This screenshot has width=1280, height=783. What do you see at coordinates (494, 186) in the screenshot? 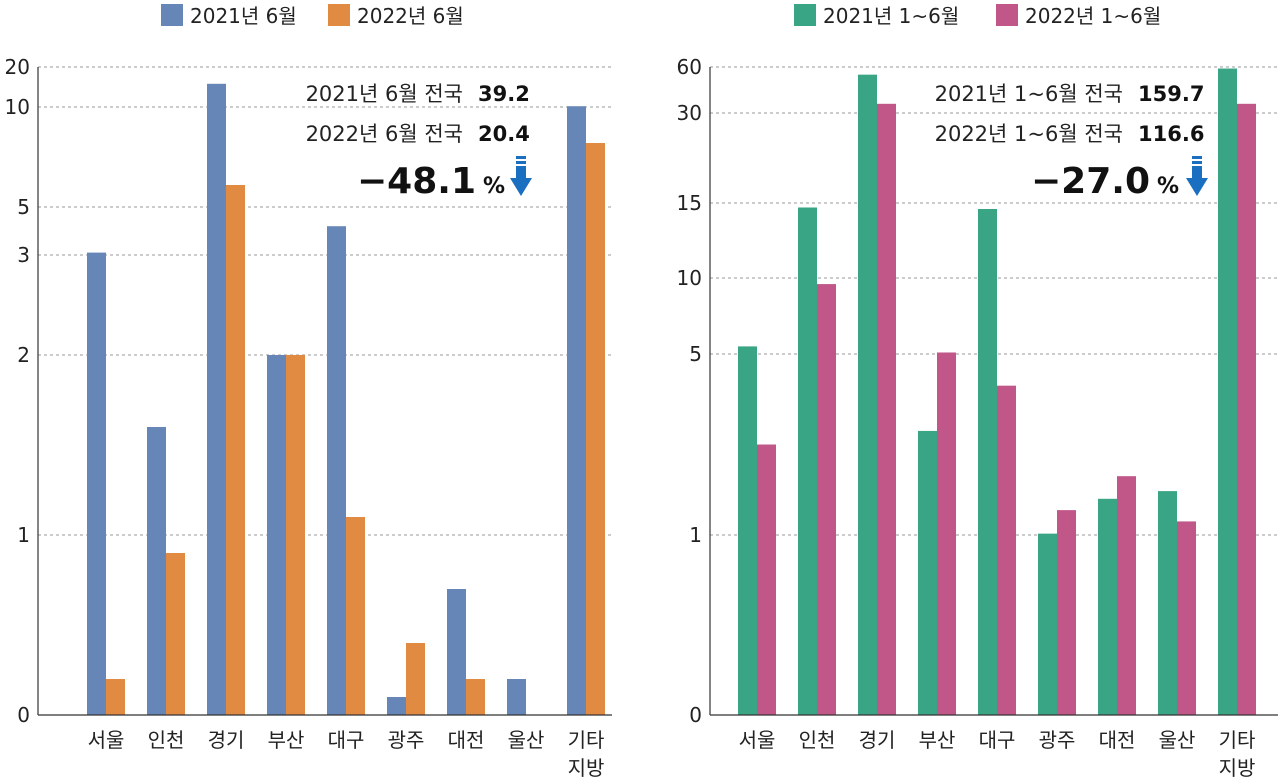
I see `left-ann-percent-sign: %` at bounding box center [494, 186].